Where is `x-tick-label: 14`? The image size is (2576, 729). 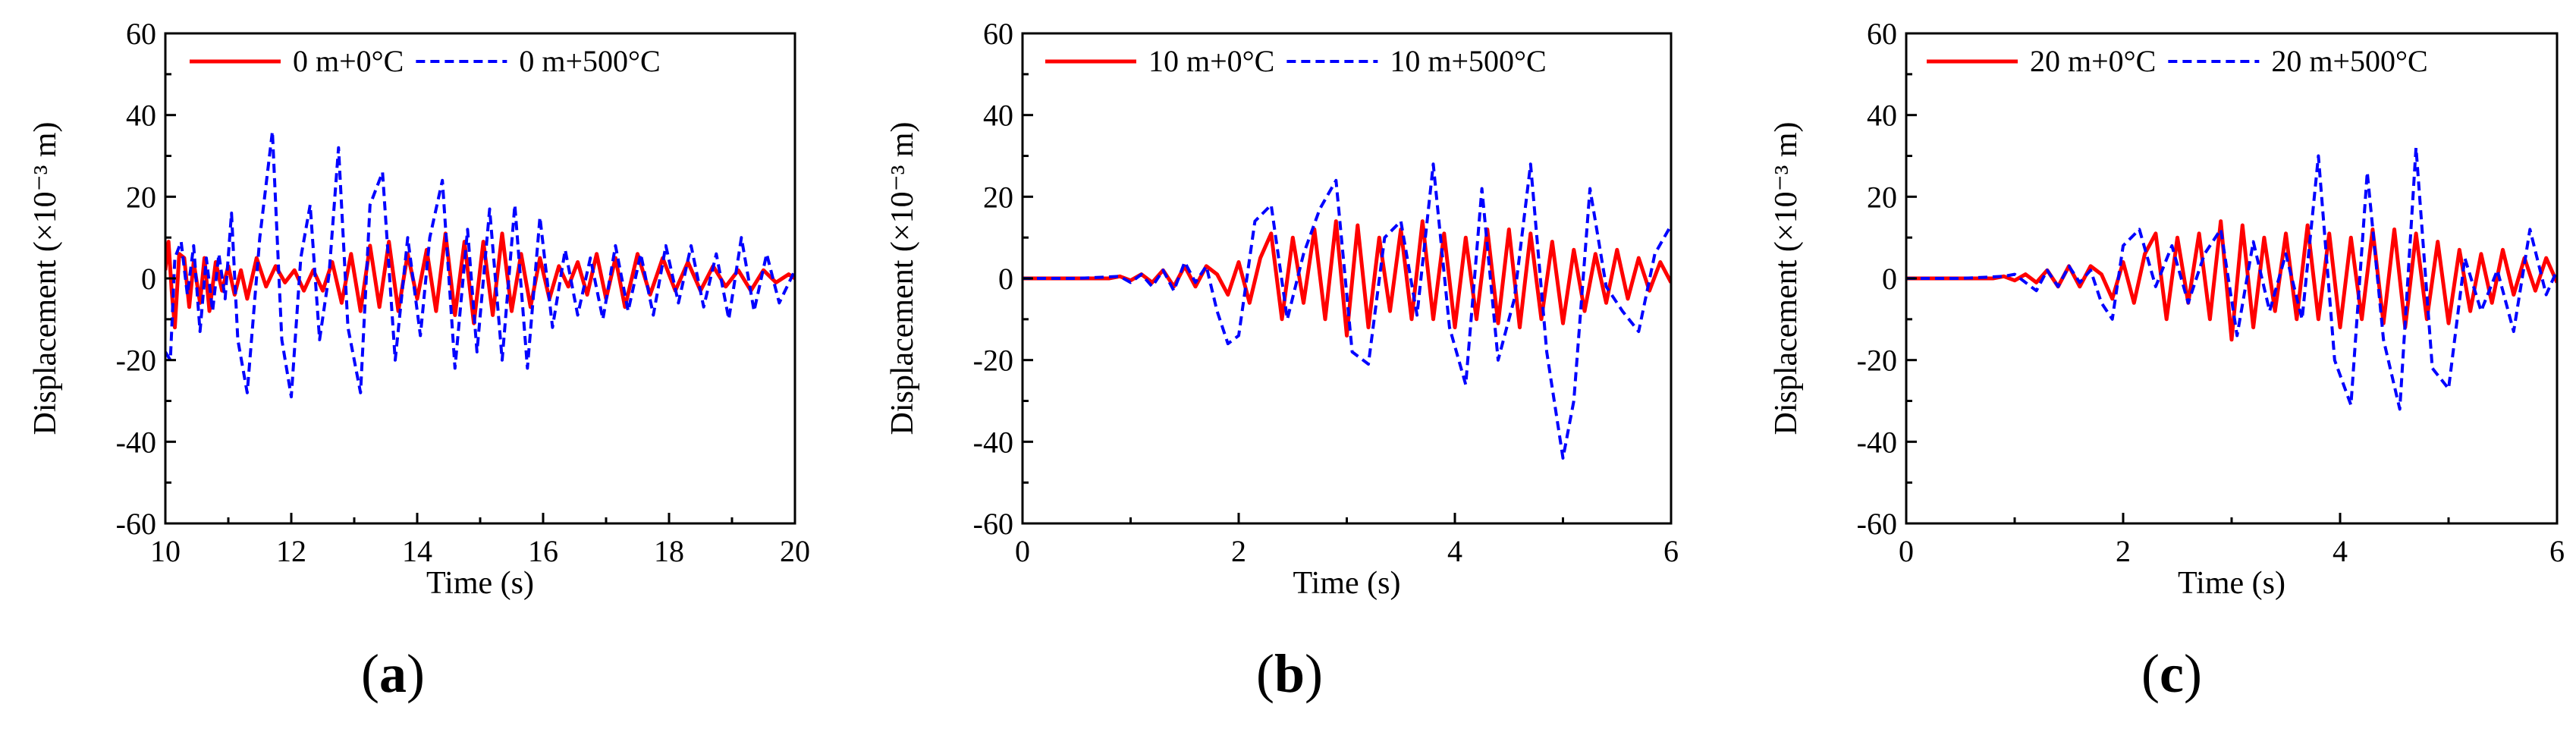 x-tick-label: 14 is located at coordinates (417, 551).